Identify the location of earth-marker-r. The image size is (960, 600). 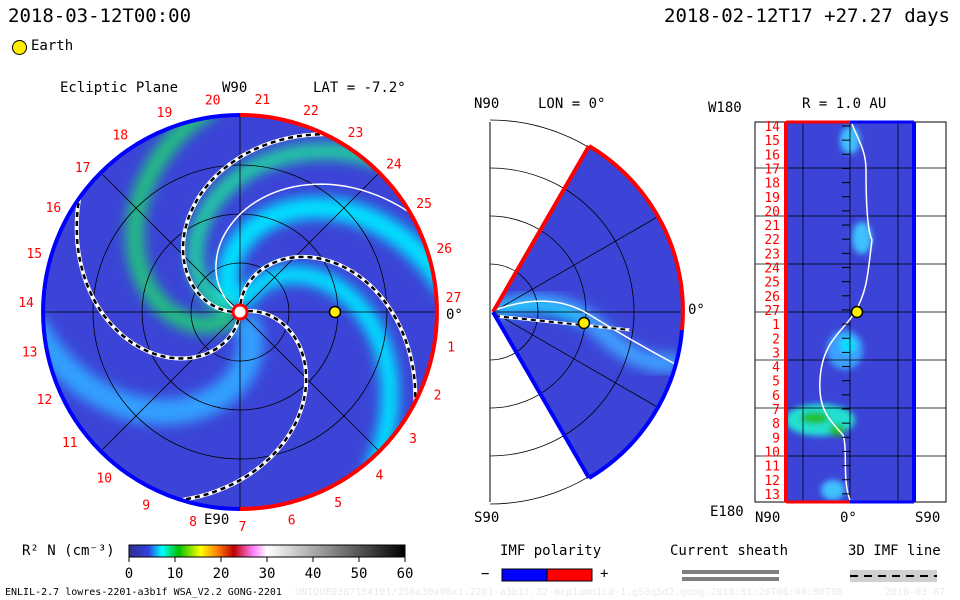
(857, 312).